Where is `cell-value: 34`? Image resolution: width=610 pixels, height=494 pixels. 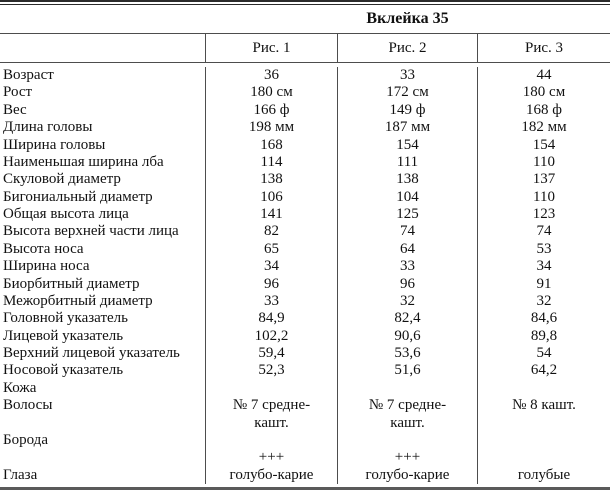 cell-value: 34 is located at coordinates (543, 267).